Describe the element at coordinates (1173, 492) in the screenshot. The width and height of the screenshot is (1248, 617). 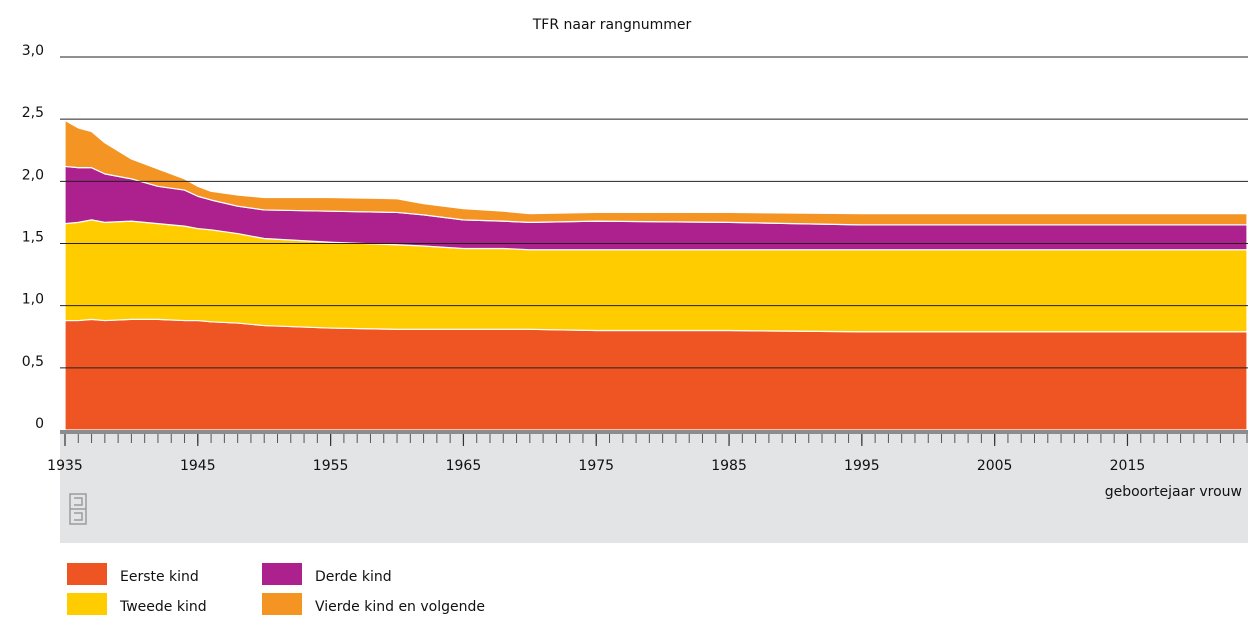
I see `x-axis-label: geboortejaar vrouw` at that location.